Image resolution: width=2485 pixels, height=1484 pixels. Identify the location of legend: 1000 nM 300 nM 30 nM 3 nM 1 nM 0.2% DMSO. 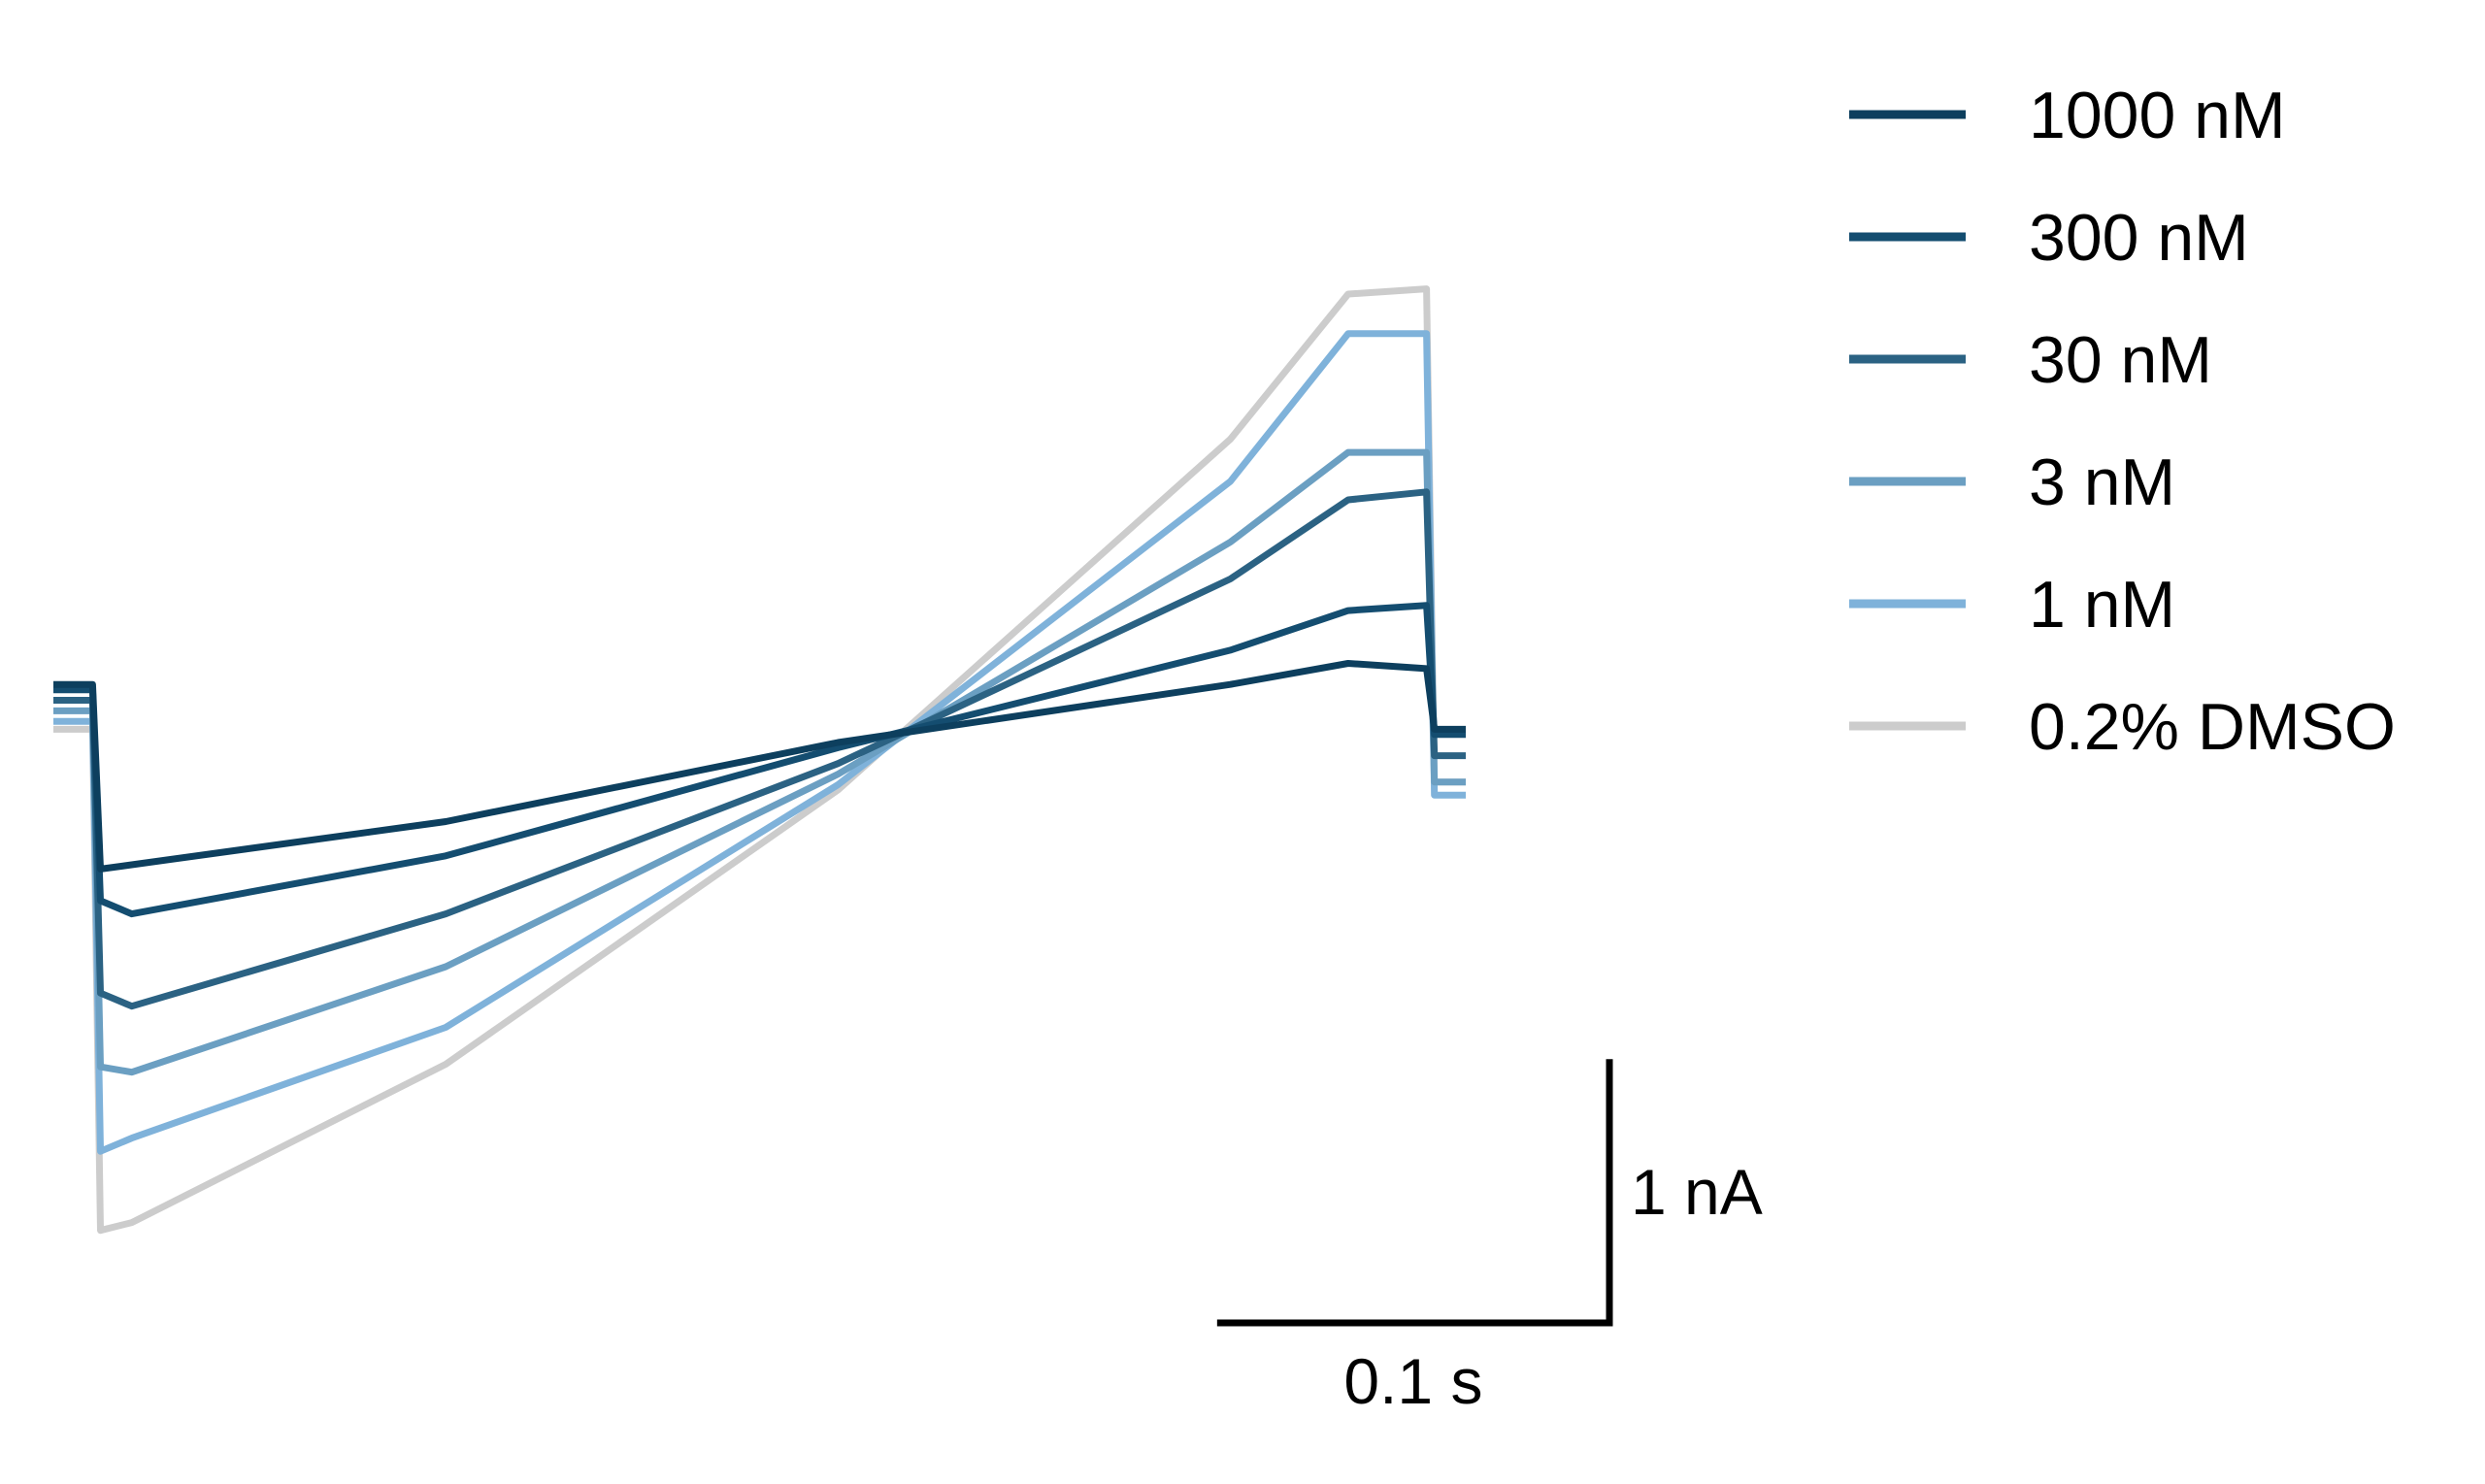
(2122, 421).